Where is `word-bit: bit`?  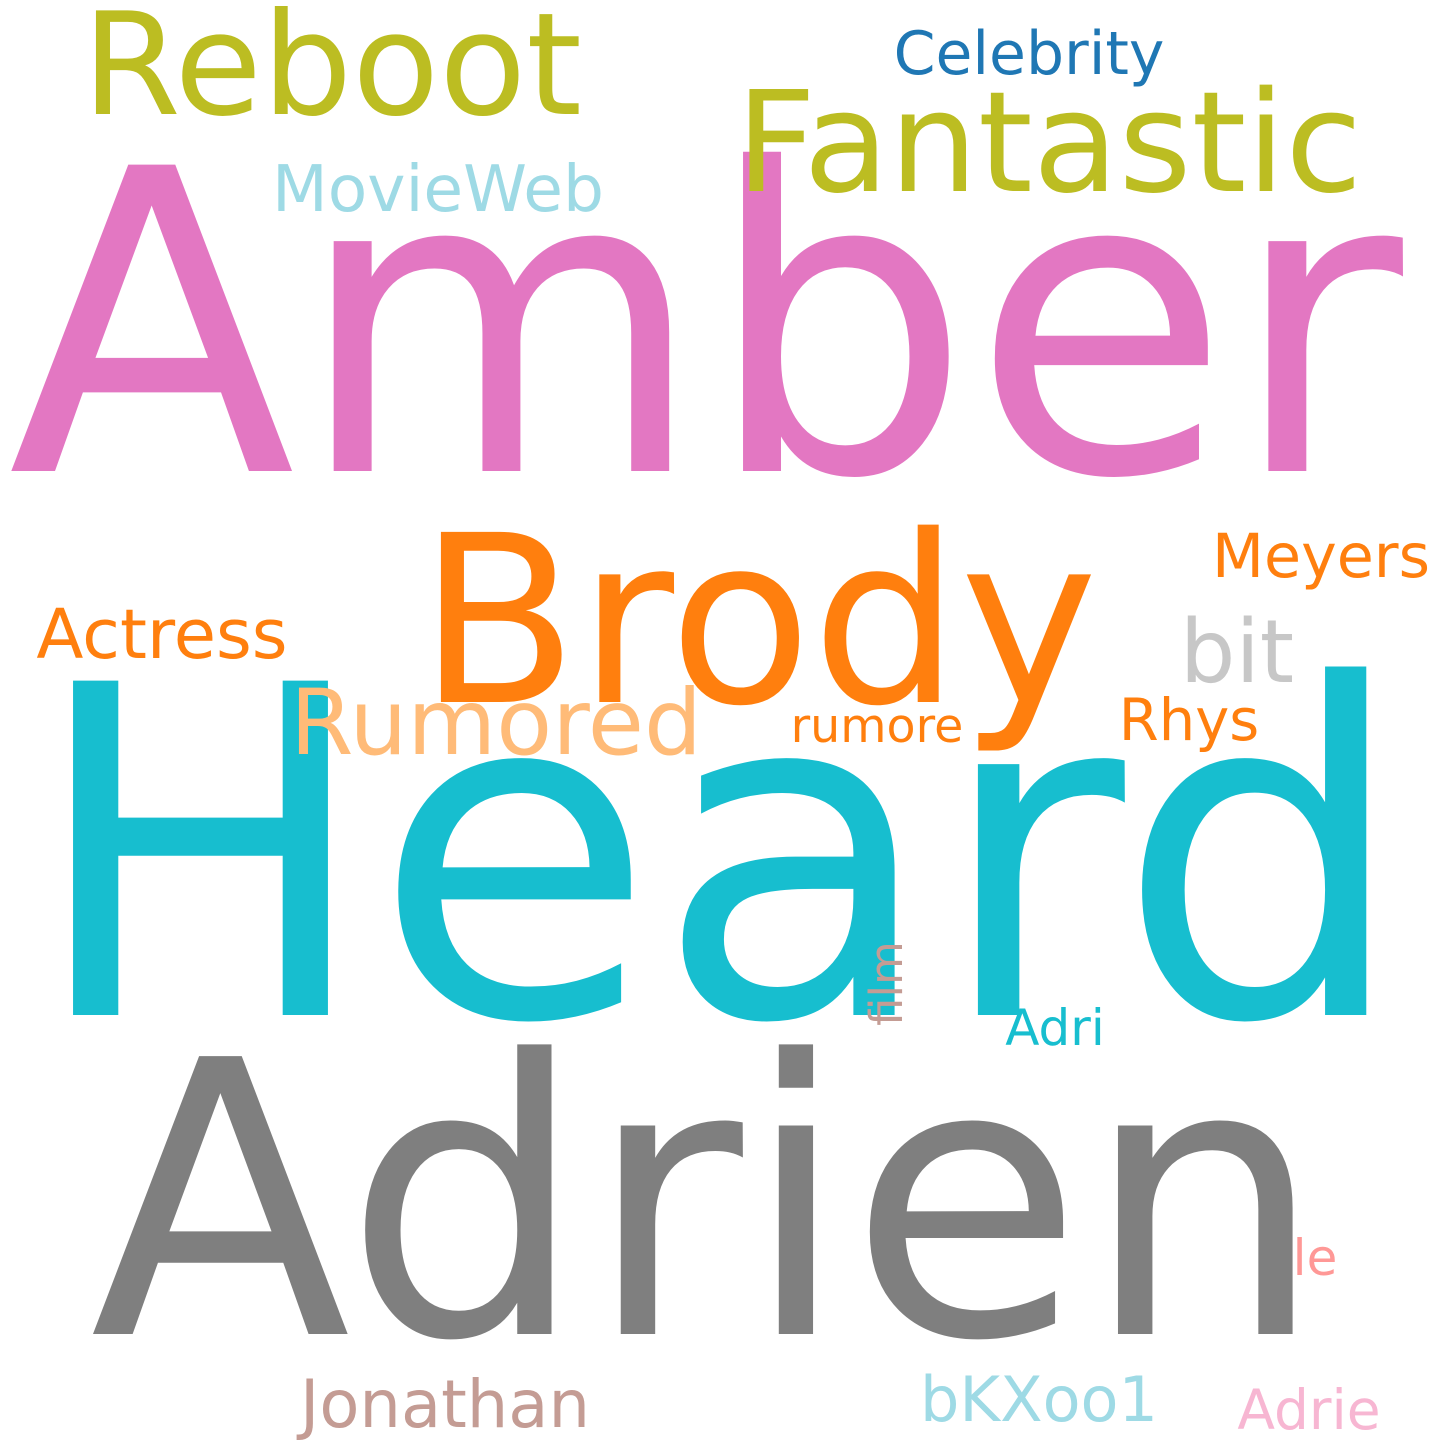 word-bit: bit is located at coordinates (1237, 652).